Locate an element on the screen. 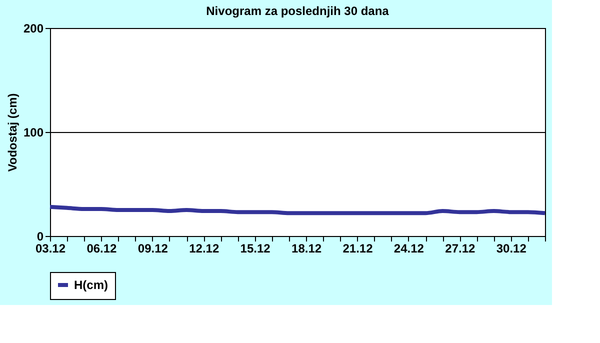  legend-label: H(cm) is located at coordinates (91, 285).